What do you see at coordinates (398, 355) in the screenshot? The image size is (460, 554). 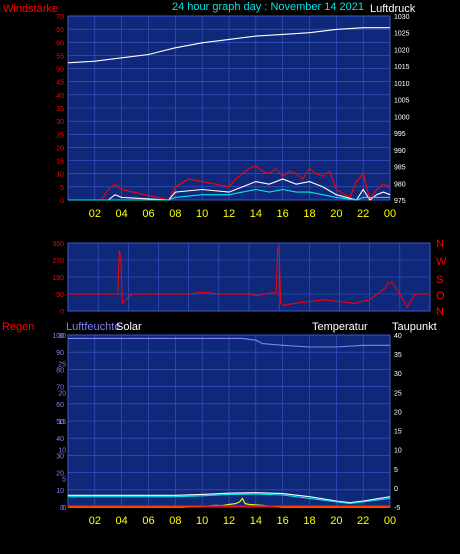 I see `y2-tick-label: 35` at bounding box center [398, 355].